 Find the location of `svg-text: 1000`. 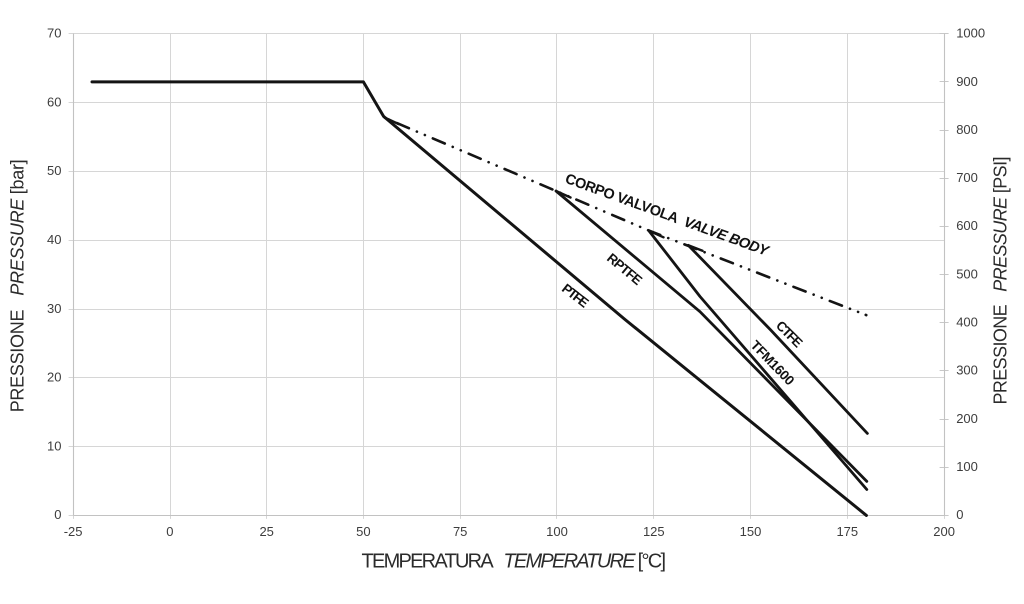

svg-text: 1000 is located at coordinates (970, 33).